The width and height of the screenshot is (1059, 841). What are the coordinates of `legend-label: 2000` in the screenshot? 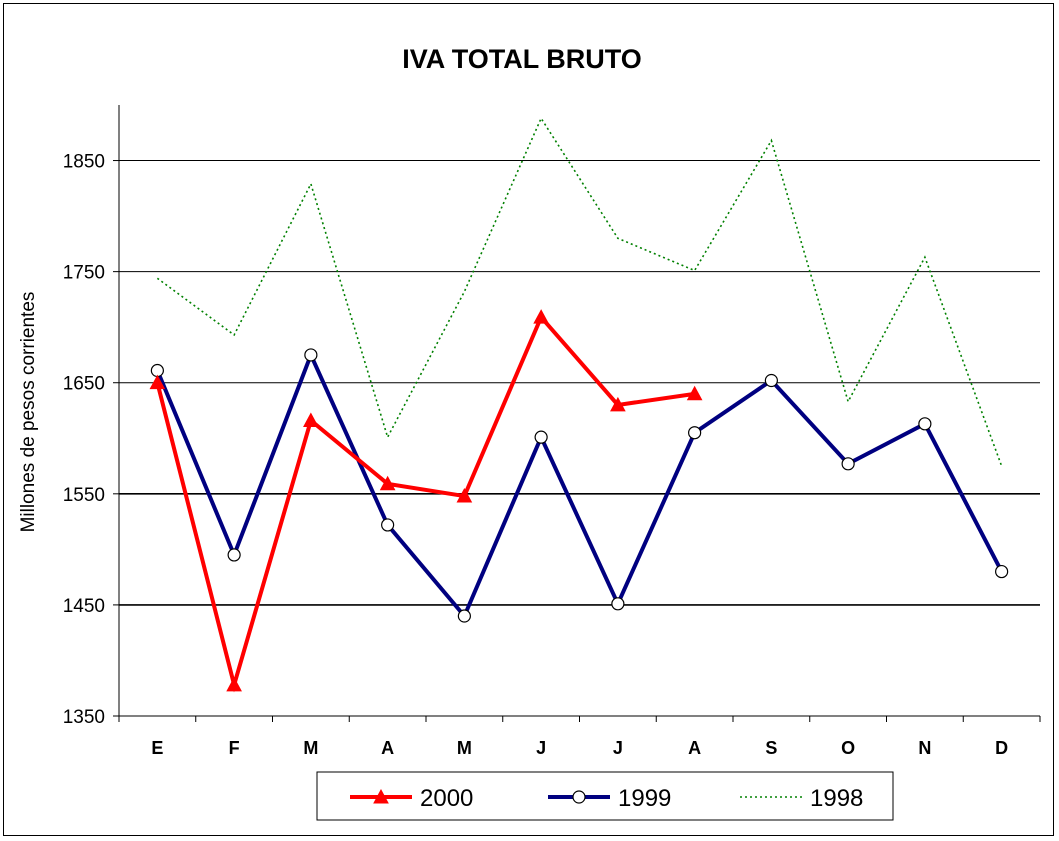 It's located at (446, 798).